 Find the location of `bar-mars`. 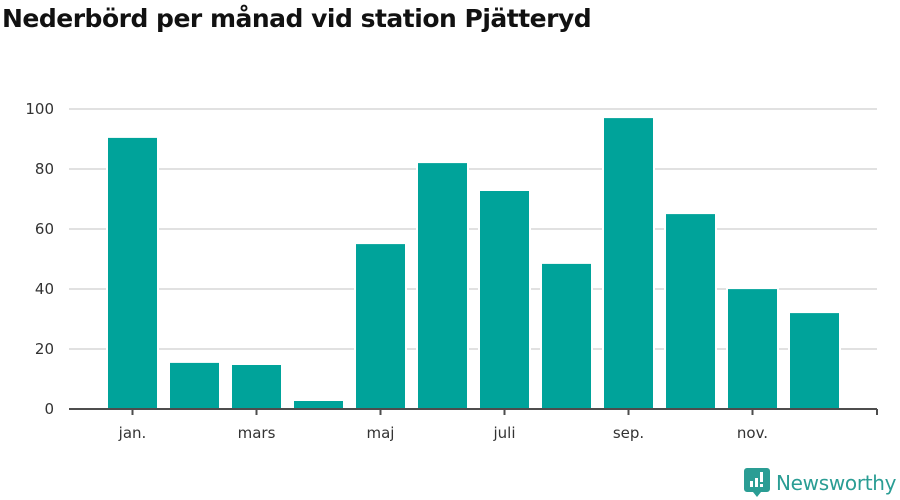

bar-mars is located at coordinates (256, 386).